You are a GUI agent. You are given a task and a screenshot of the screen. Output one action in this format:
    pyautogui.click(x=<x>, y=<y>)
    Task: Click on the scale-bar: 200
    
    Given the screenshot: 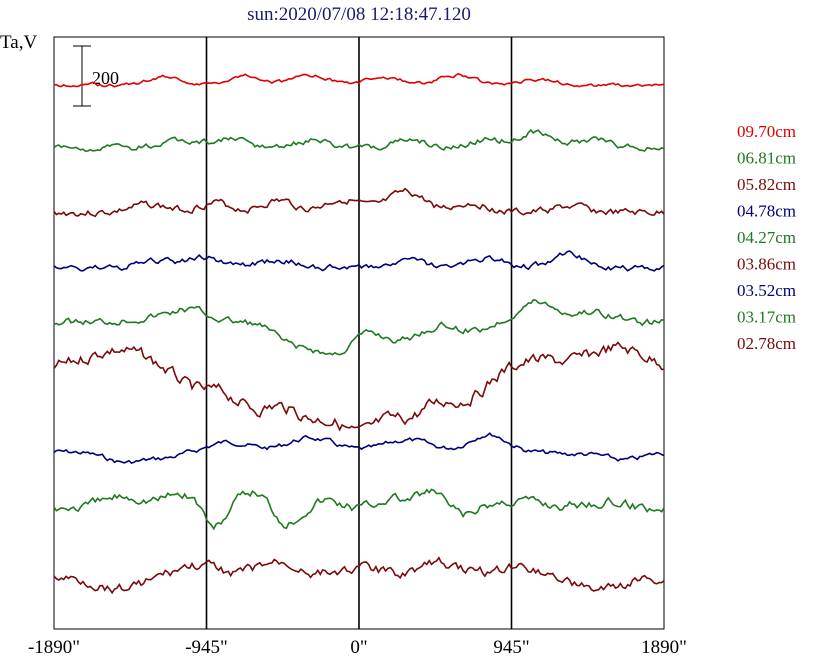 What is the action you would take?
    pyautogui.click(x=96, y=76)
    